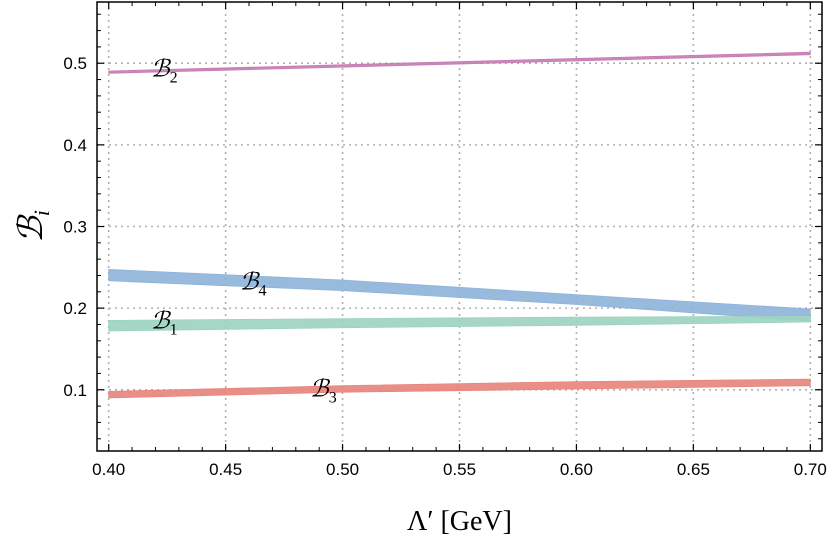  What do you see at coordinates (75, 390) in the screenshot?
I see `y-tick-label: 0.1` at bounding box center [75, 390].